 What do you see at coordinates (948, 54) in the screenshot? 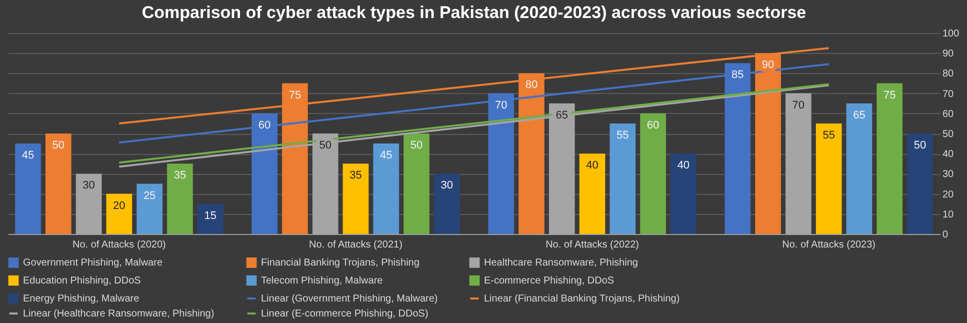
I see `y-tick-label: 90` at bounding box center [948, 54].